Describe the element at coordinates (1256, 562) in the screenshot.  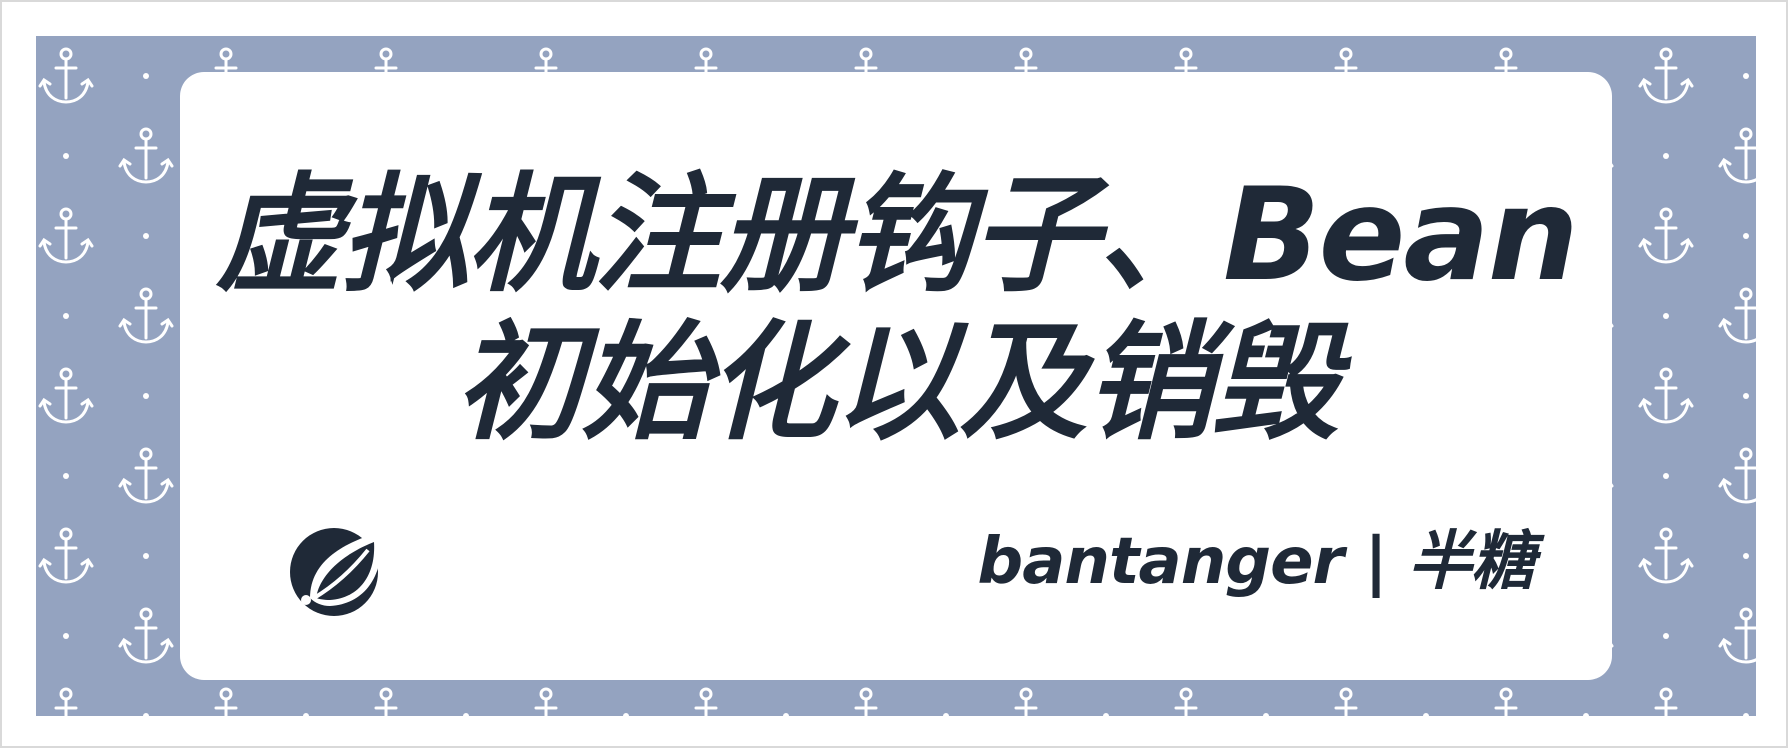
I see `author-label: bantanger | 半糖` at that location.